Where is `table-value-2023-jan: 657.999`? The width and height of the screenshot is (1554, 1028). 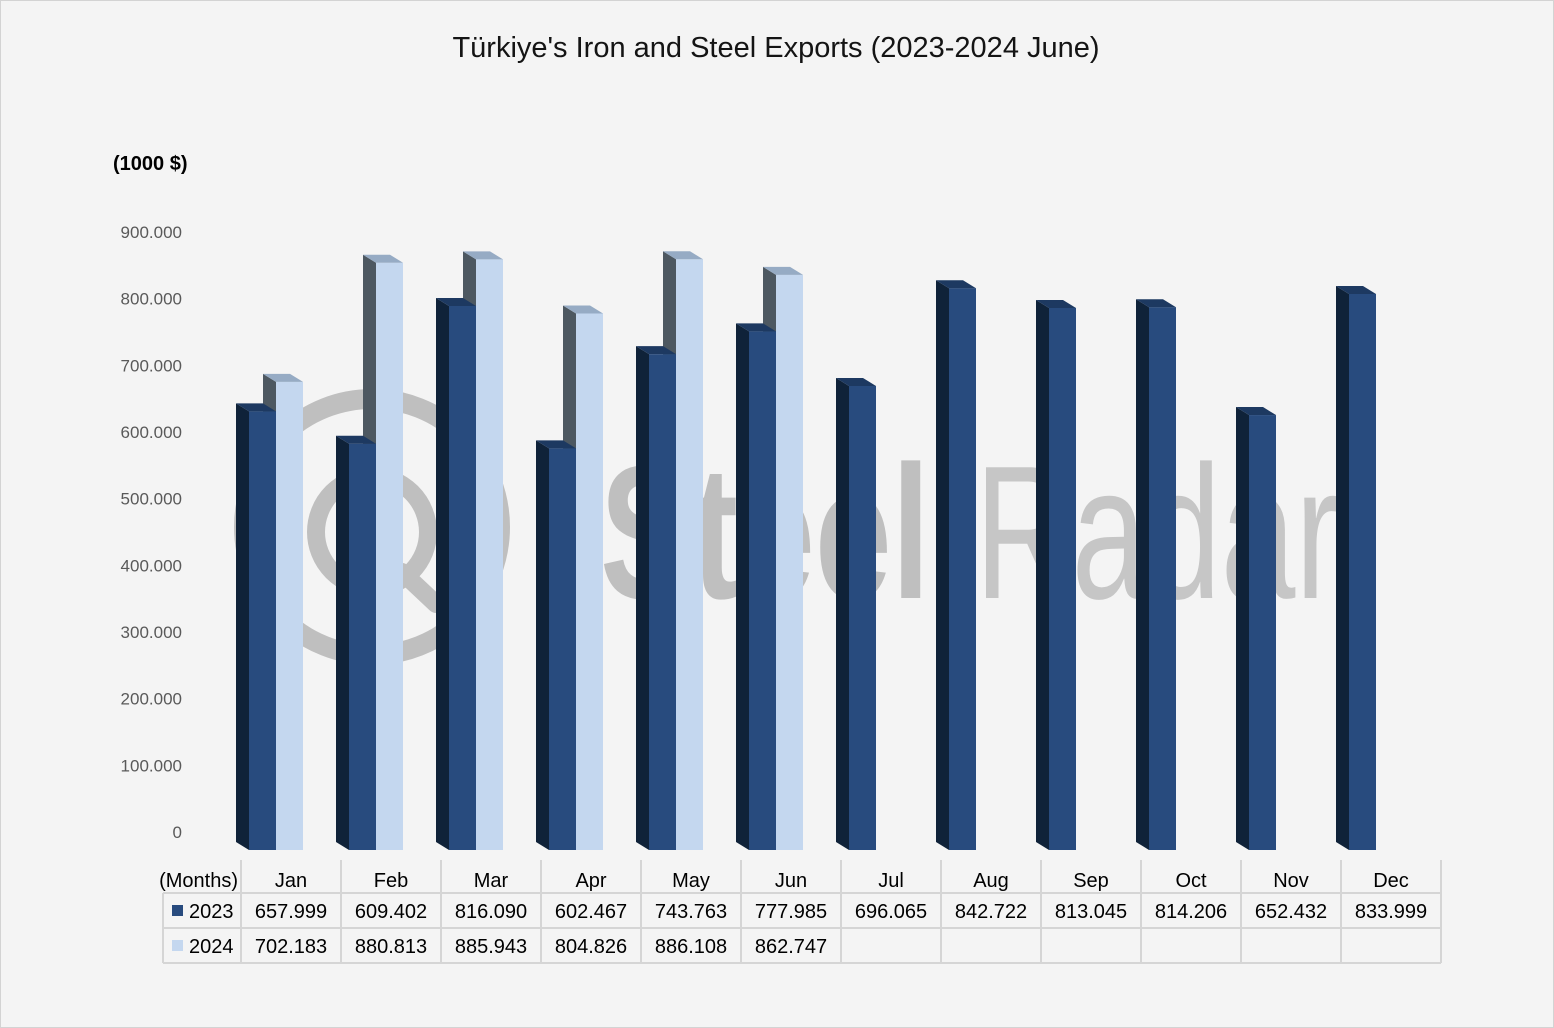 table-value-2023-jan: 657.999 is located at coordinates (291, 912).